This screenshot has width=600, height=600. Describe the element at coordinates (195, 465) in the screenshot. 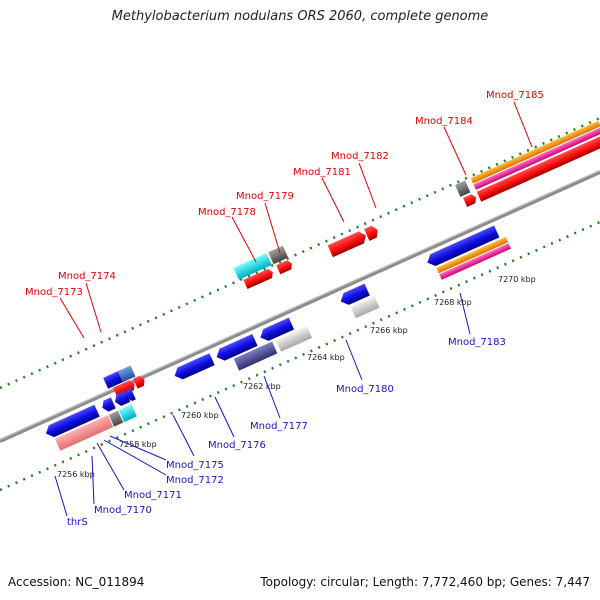

I see `gene-label-mnod-7175: Mnod_7175` at that location.